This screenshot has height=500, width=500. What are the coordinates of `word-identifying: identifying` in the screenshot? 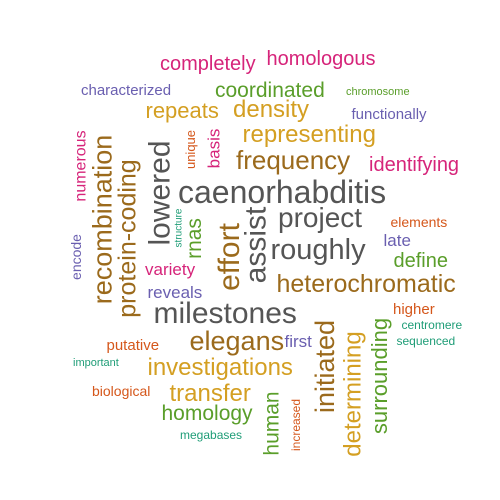 It's located at (414, 165).